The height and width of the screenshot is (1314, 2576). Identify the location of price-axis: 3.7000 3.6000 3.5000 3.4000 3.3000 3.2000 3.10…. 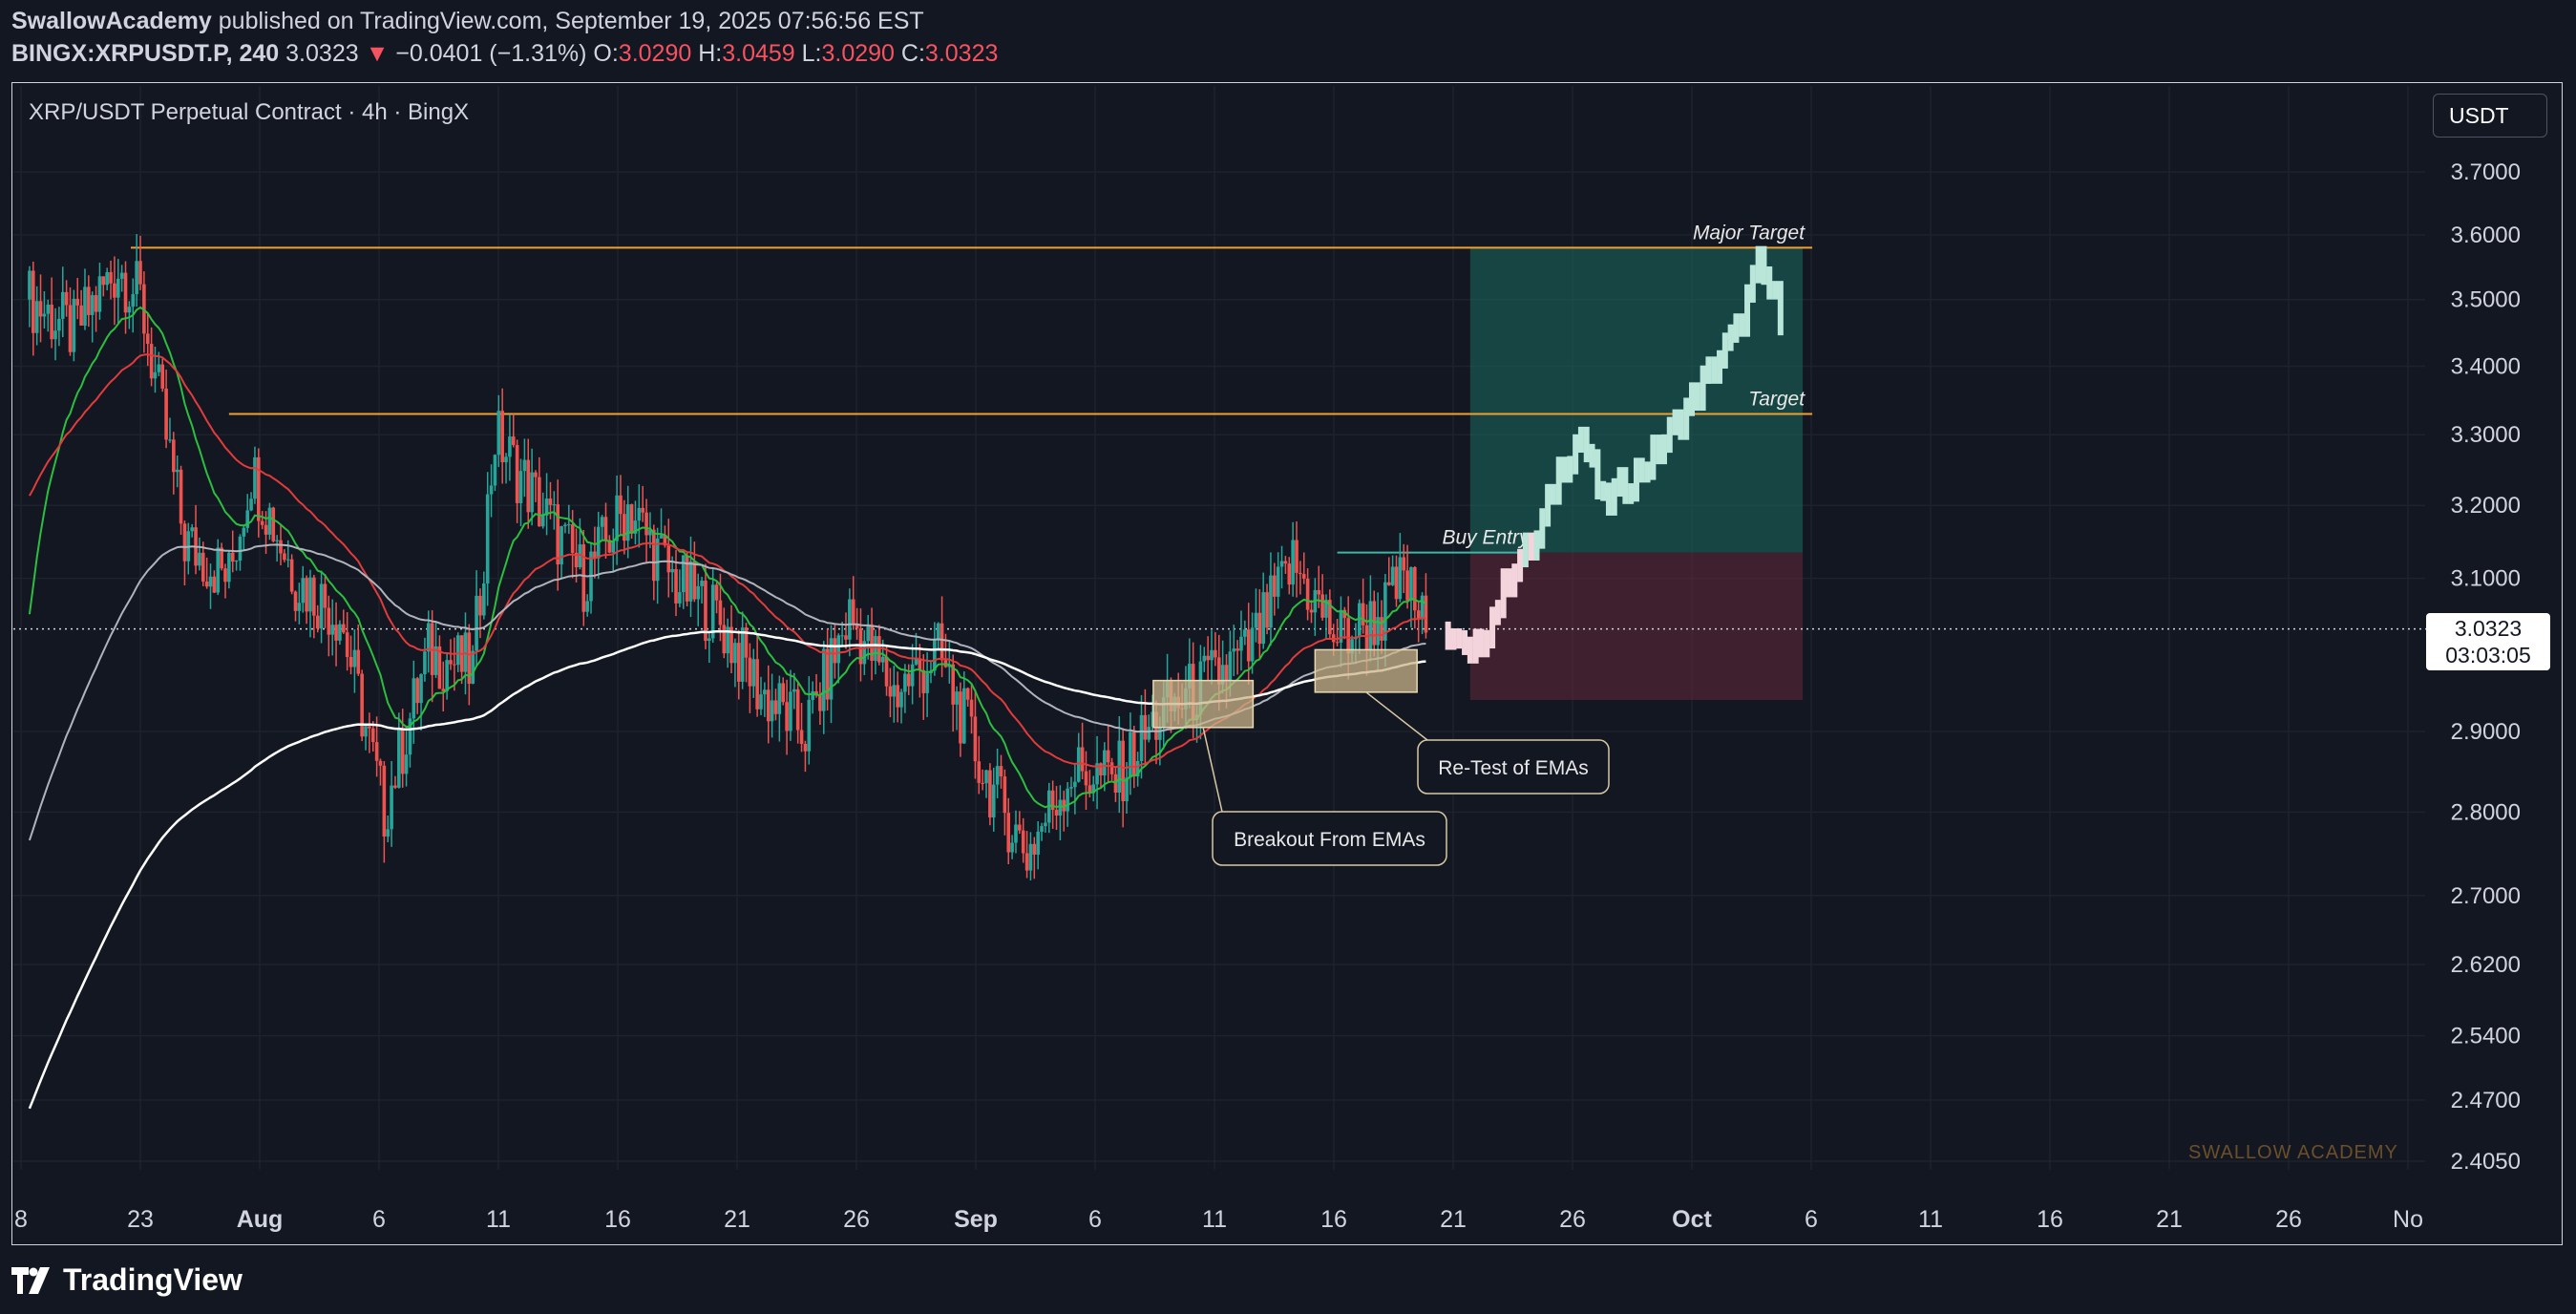
(2486, 667).